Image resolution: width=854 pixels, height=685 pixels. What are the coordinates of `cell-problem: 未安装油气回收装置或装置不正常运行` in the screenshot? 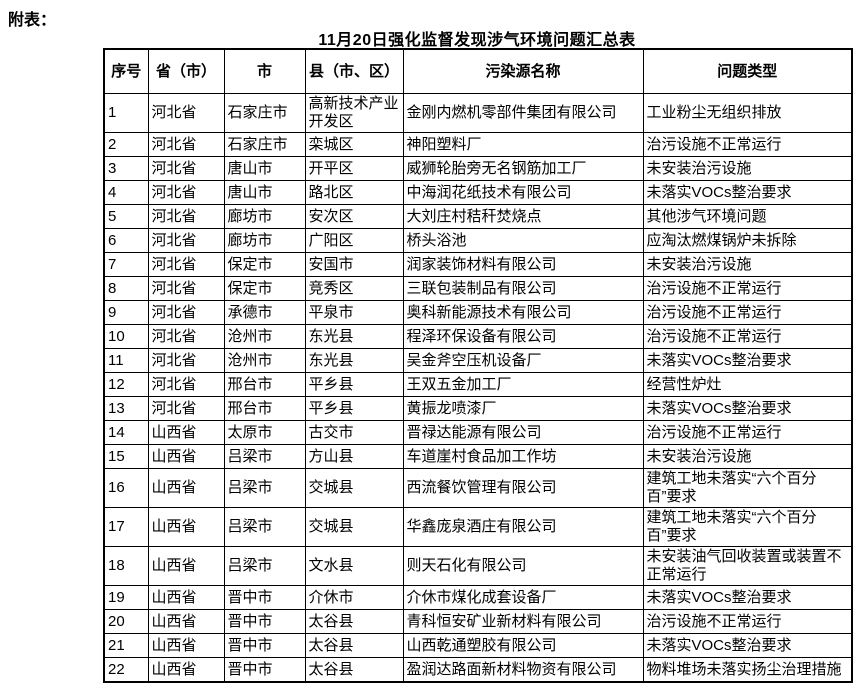 It's located at (747, 566).